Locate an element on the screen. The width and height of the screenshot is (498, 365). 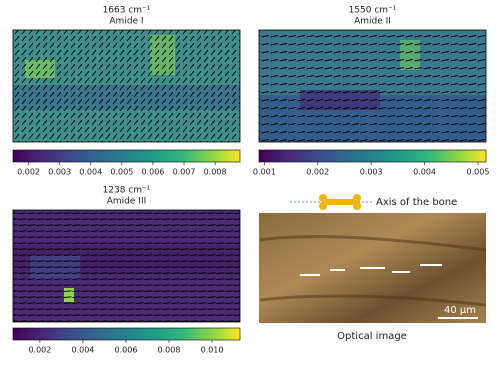
colorbar-tick-label: 0.010 is located at coordinates (212, 350).